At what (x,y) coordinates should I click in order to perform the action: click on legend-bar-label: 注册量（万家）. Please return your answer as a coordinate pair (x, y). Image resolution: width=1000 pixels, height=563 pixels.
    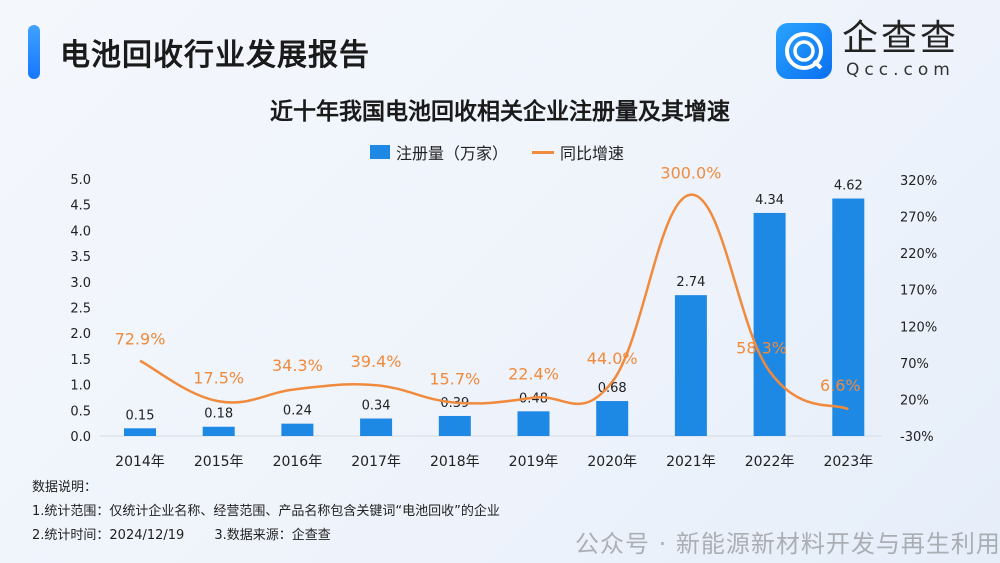
    Looking at the image, I should click on (452, 153).